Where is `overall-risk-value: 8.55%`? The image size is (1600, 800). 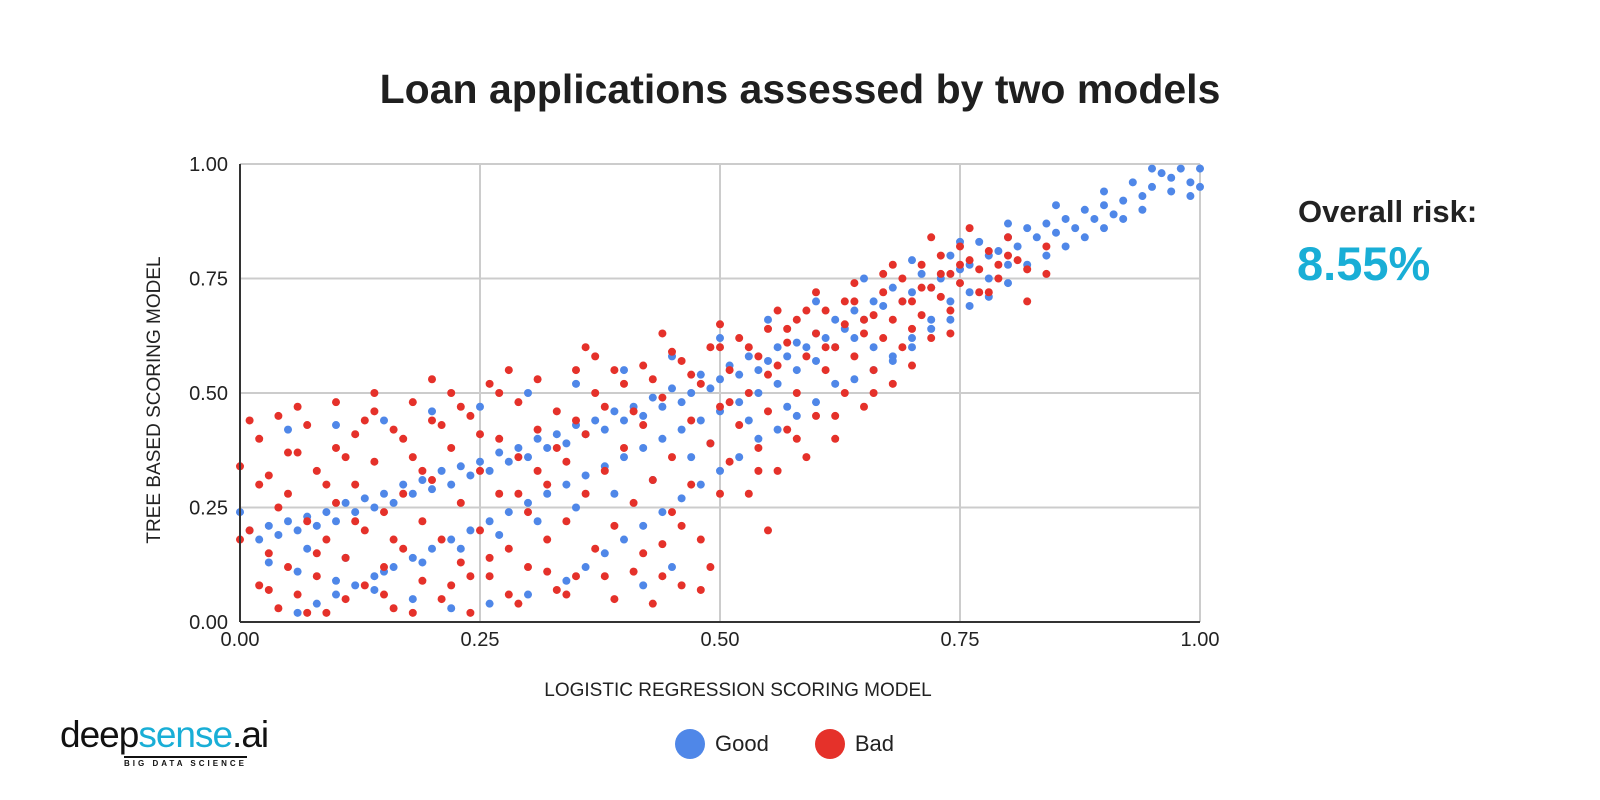
overall-risk-value: 8.55% is located at coordinates (1364, 263).